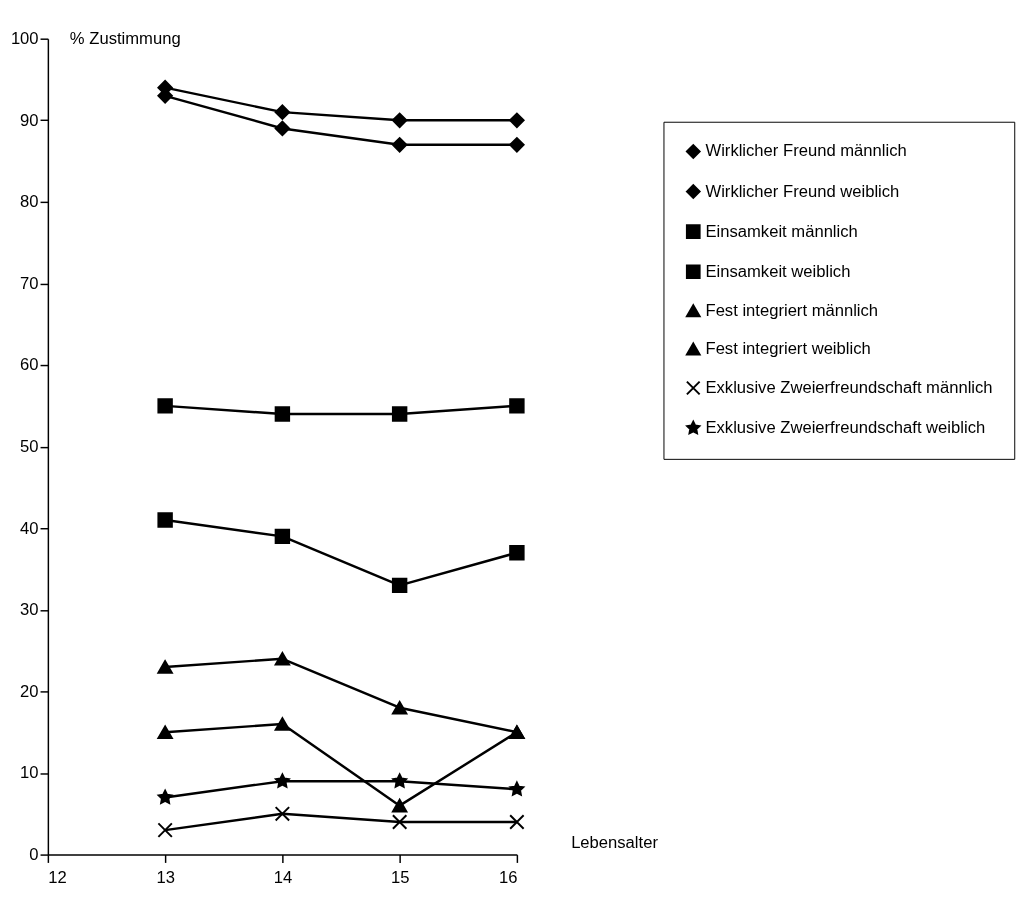 The height and width of the screenshot is (900, 1025). I want to click on y-tick-label: 40, so click(29, 528).